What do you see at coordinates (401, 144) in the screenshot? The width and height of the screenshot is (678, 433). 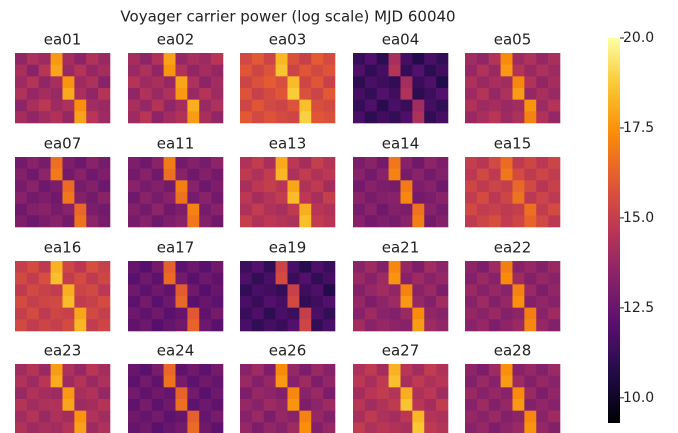 I see `panel-title: ea14` at bounding box center [401, 144].